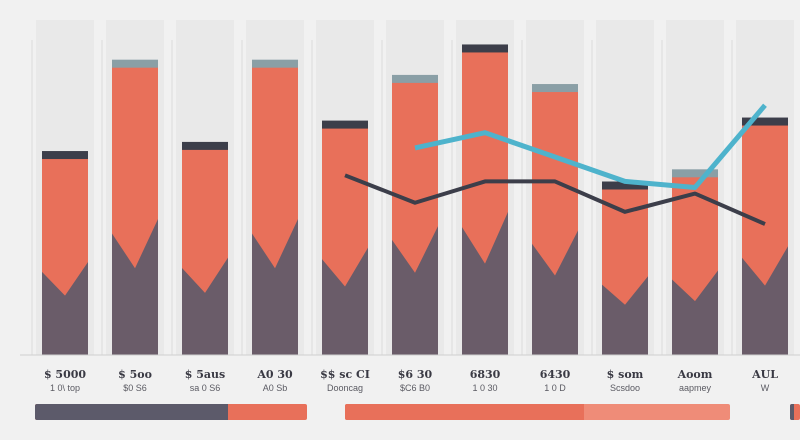 The image size is (800, 440). Describe the element at coordinates (135, 374) in the screenshot. I see `tick-label: $ 5oo` at that location.